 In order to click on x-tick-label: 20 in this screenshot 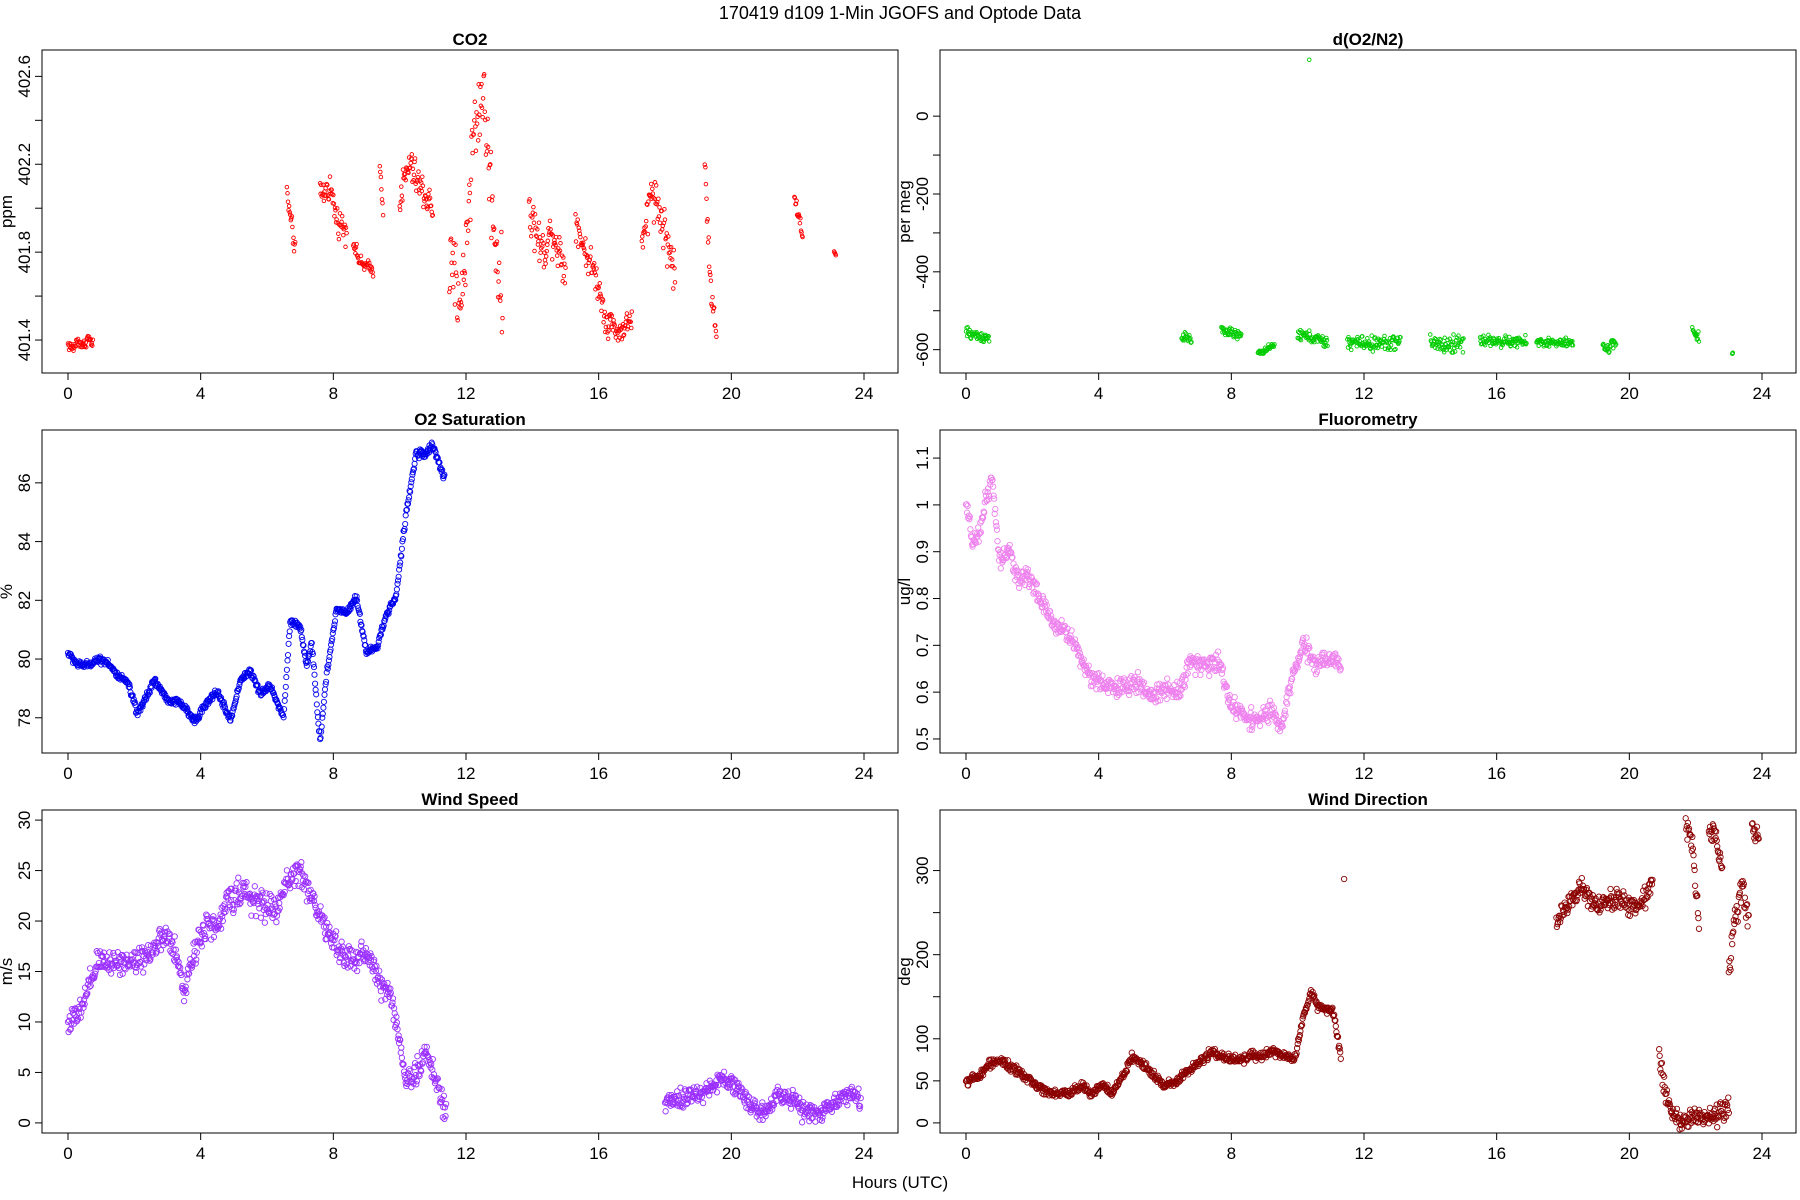, I will do `click(731, 393)`.